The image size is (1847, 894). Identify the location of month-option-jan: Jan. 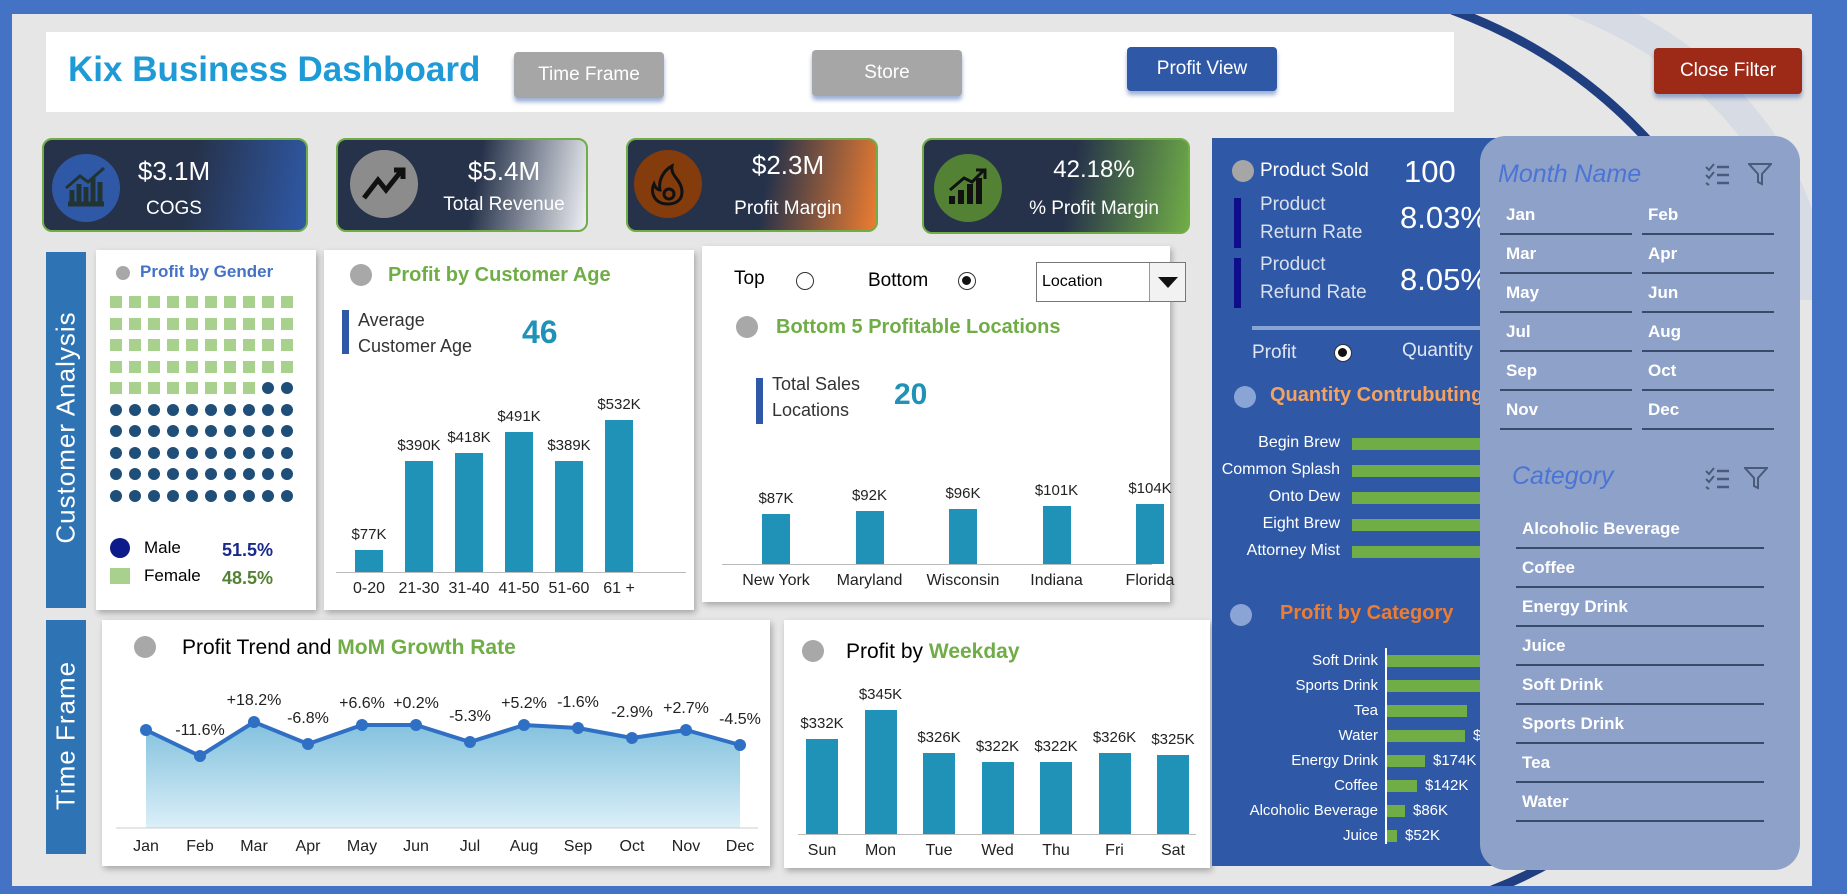
(1566, 218).